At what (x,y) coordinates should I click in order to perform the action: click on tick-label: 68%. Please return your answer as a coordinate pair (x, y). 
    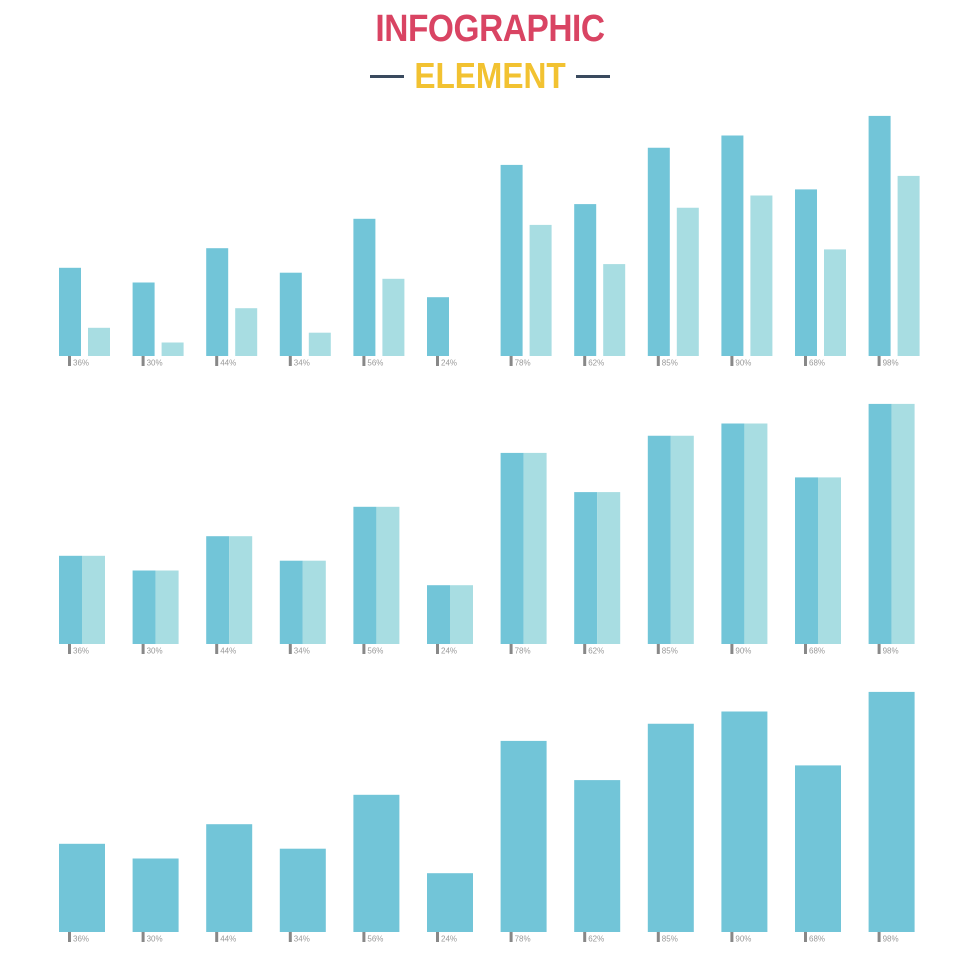
    Looking at the image, I should click on (817, 363).